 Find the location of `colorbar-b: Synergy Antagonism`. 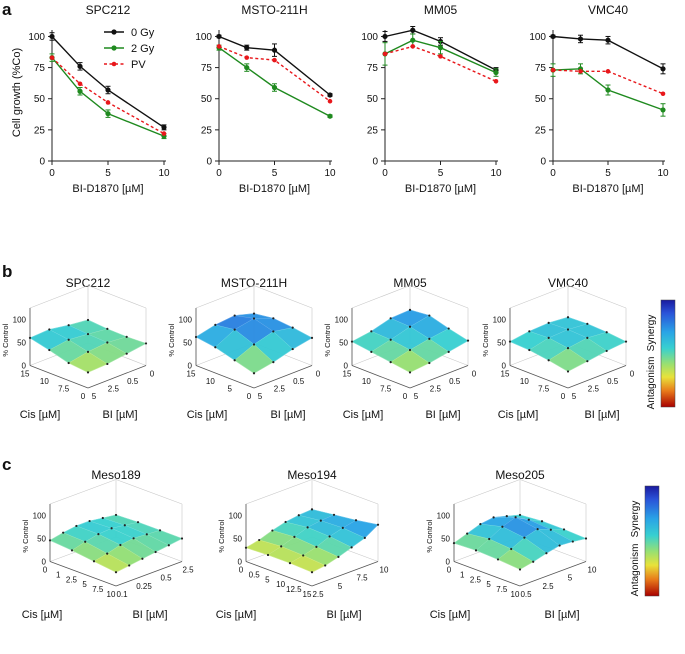

colorbar-b: Synergy Antagonism is located at coordinates (661, 354).